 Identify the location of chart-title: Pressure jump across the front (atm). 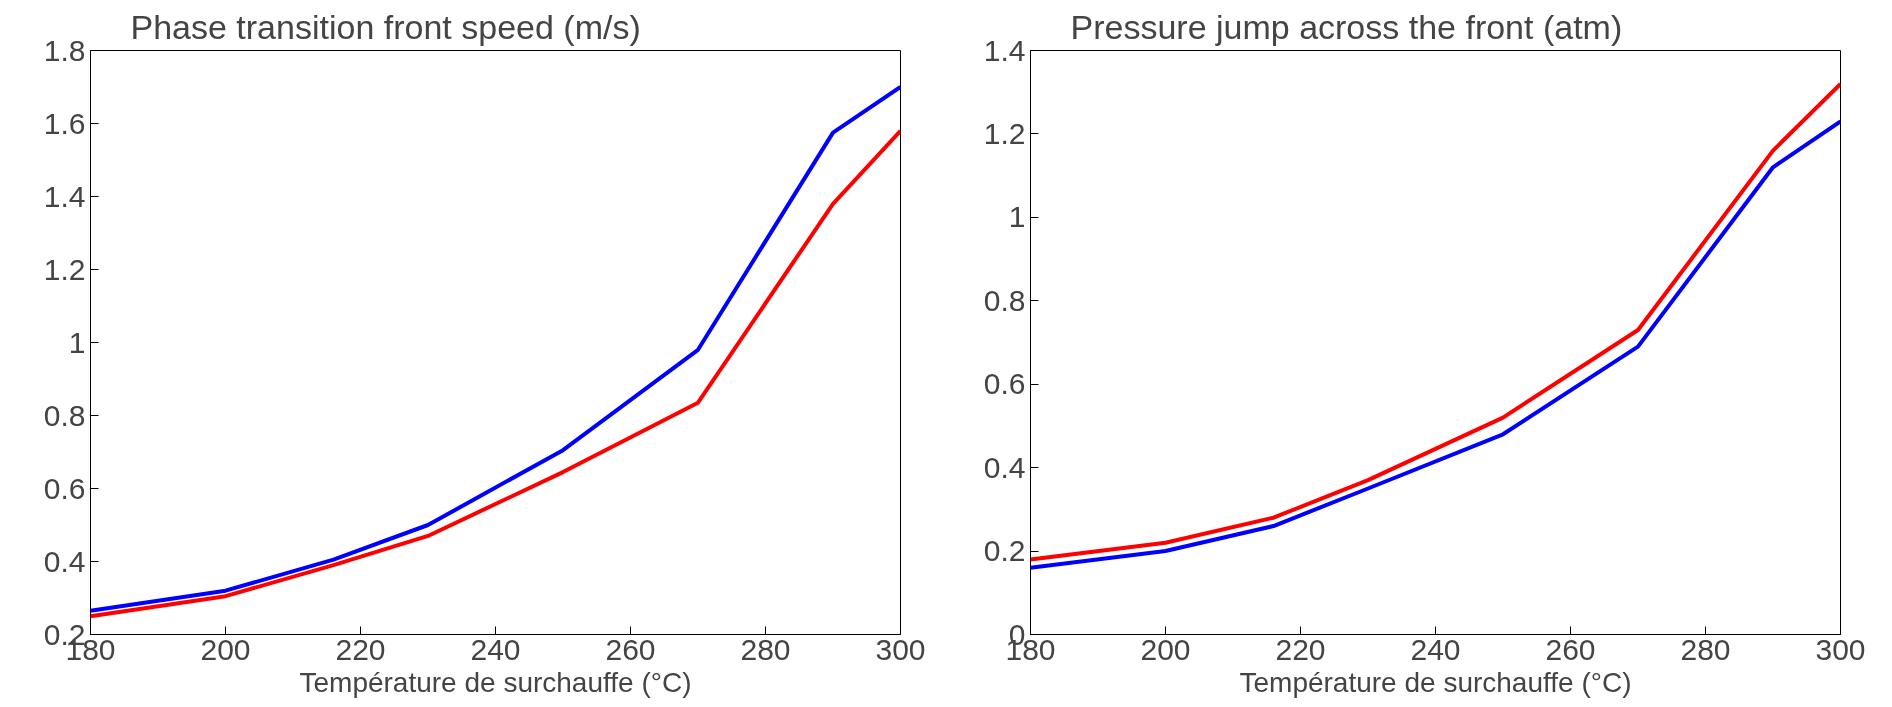
(1346, 26).